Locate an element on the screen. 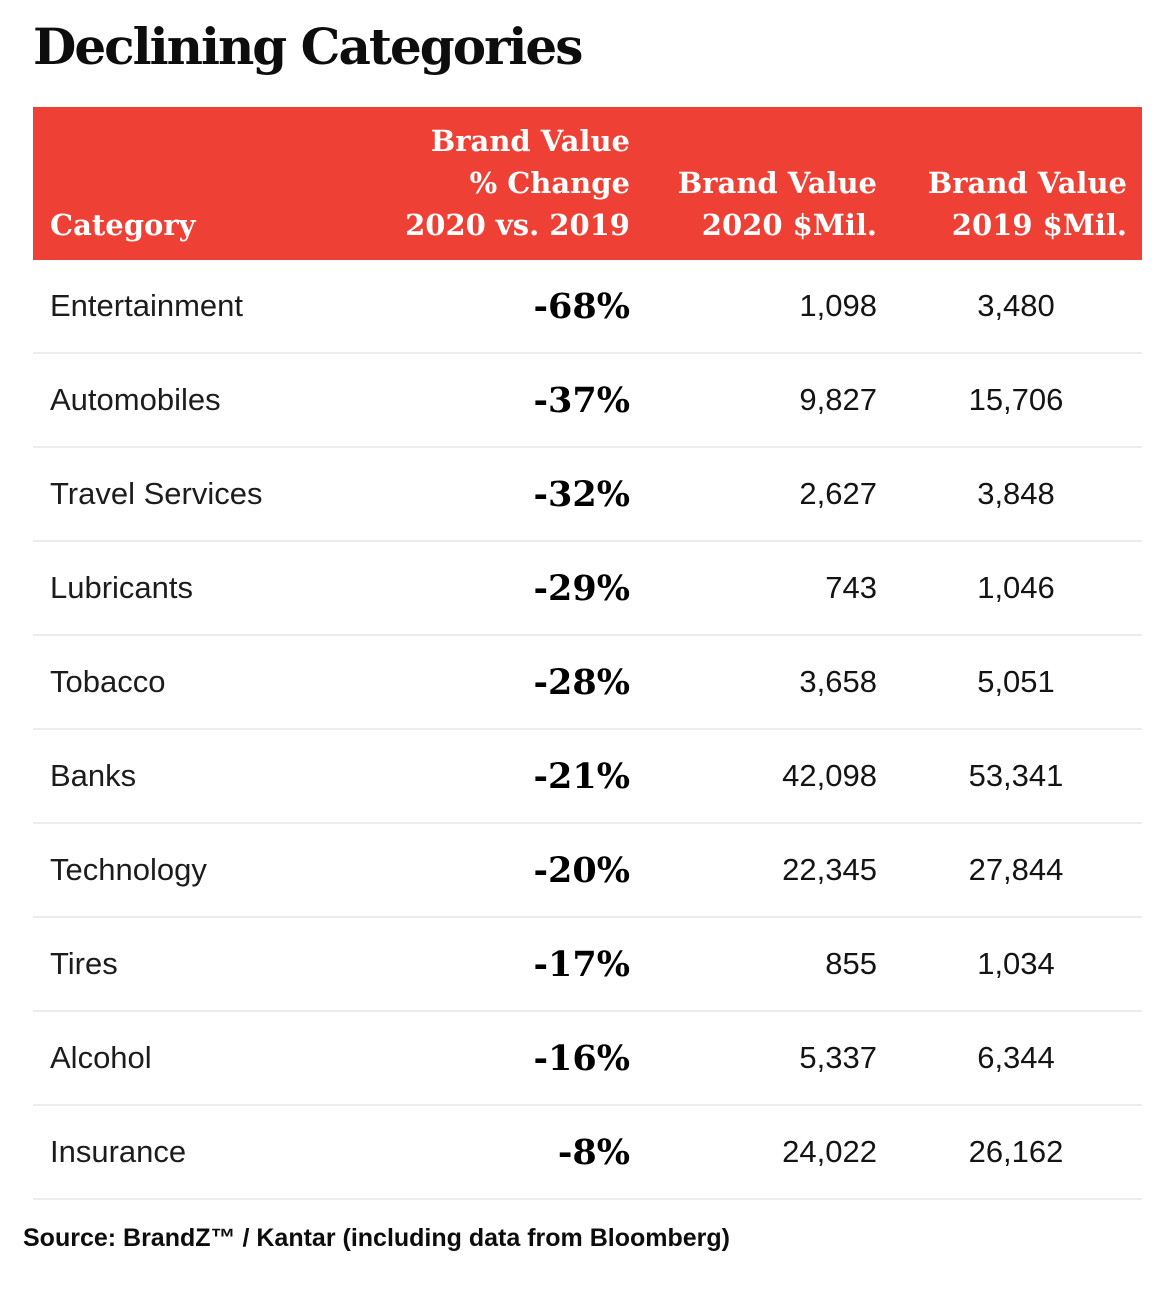 The height and width of the screenshot is (1306, 1168). brand-value-2019-cell: 1,046 is located at coordinates (1016, 587).